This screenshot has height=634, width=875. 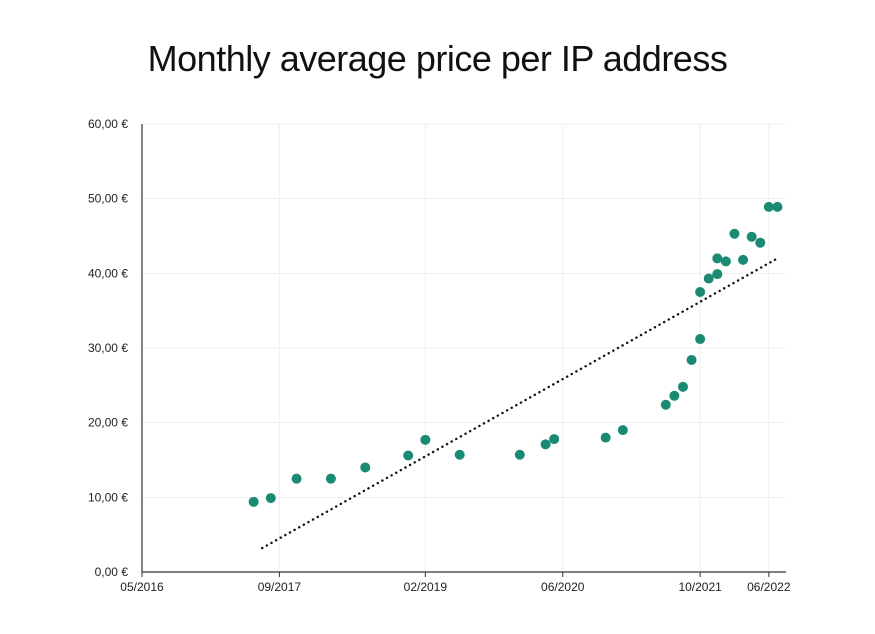 I want to click on y-tick-label: 50,00 €, so click(x=108, y=199).